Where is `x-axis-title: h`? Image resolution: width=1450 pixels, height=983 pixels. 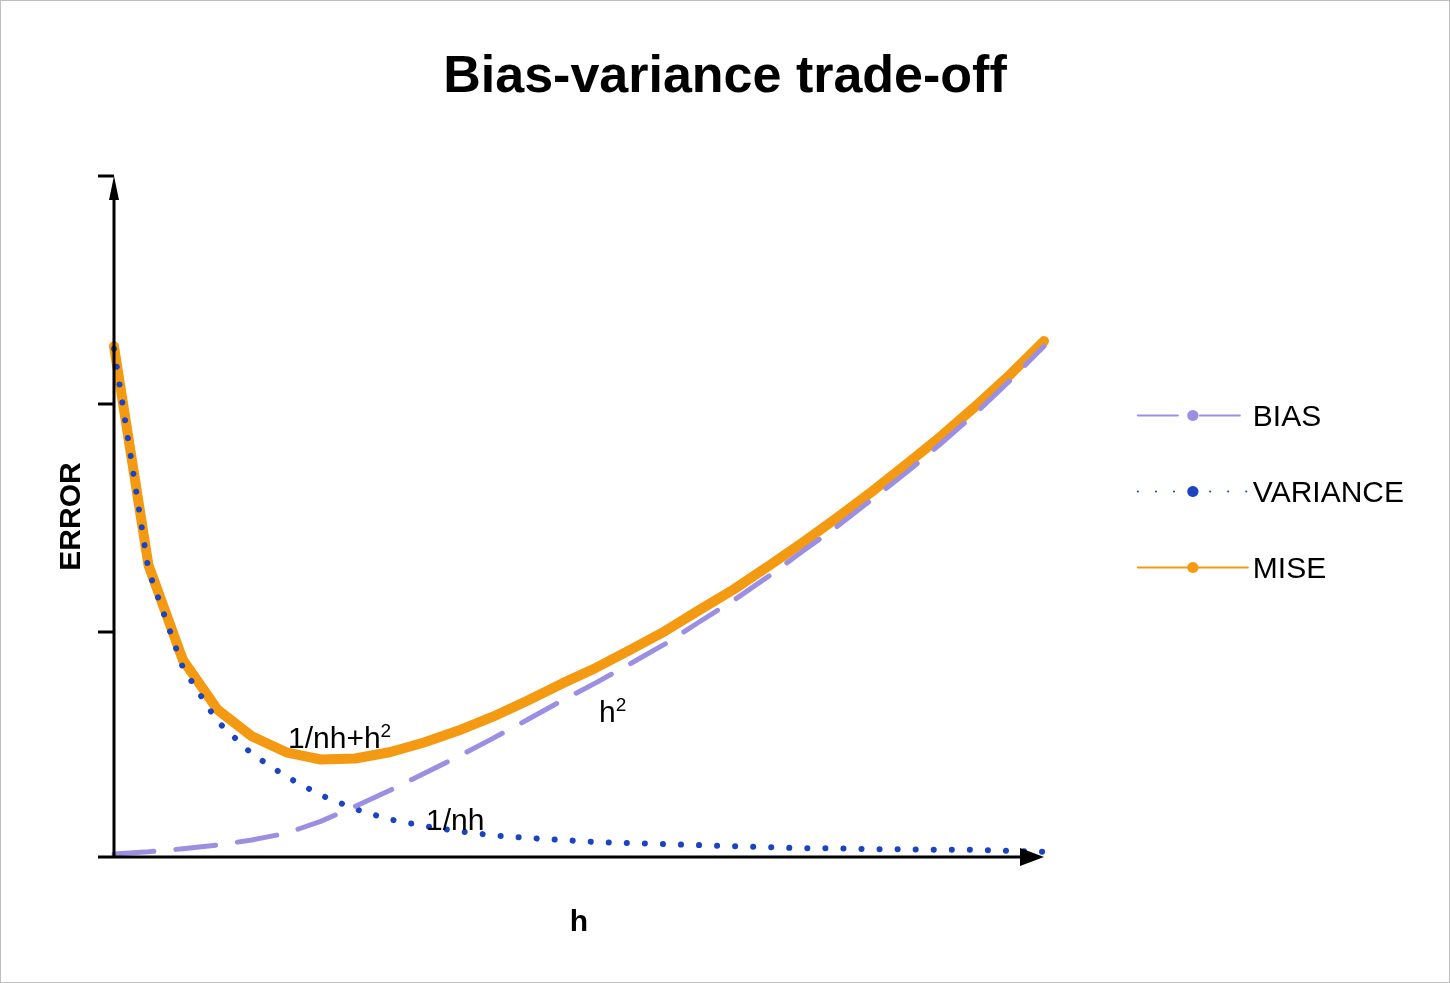
x-axis-title: h is located at coordinates (579, 920).